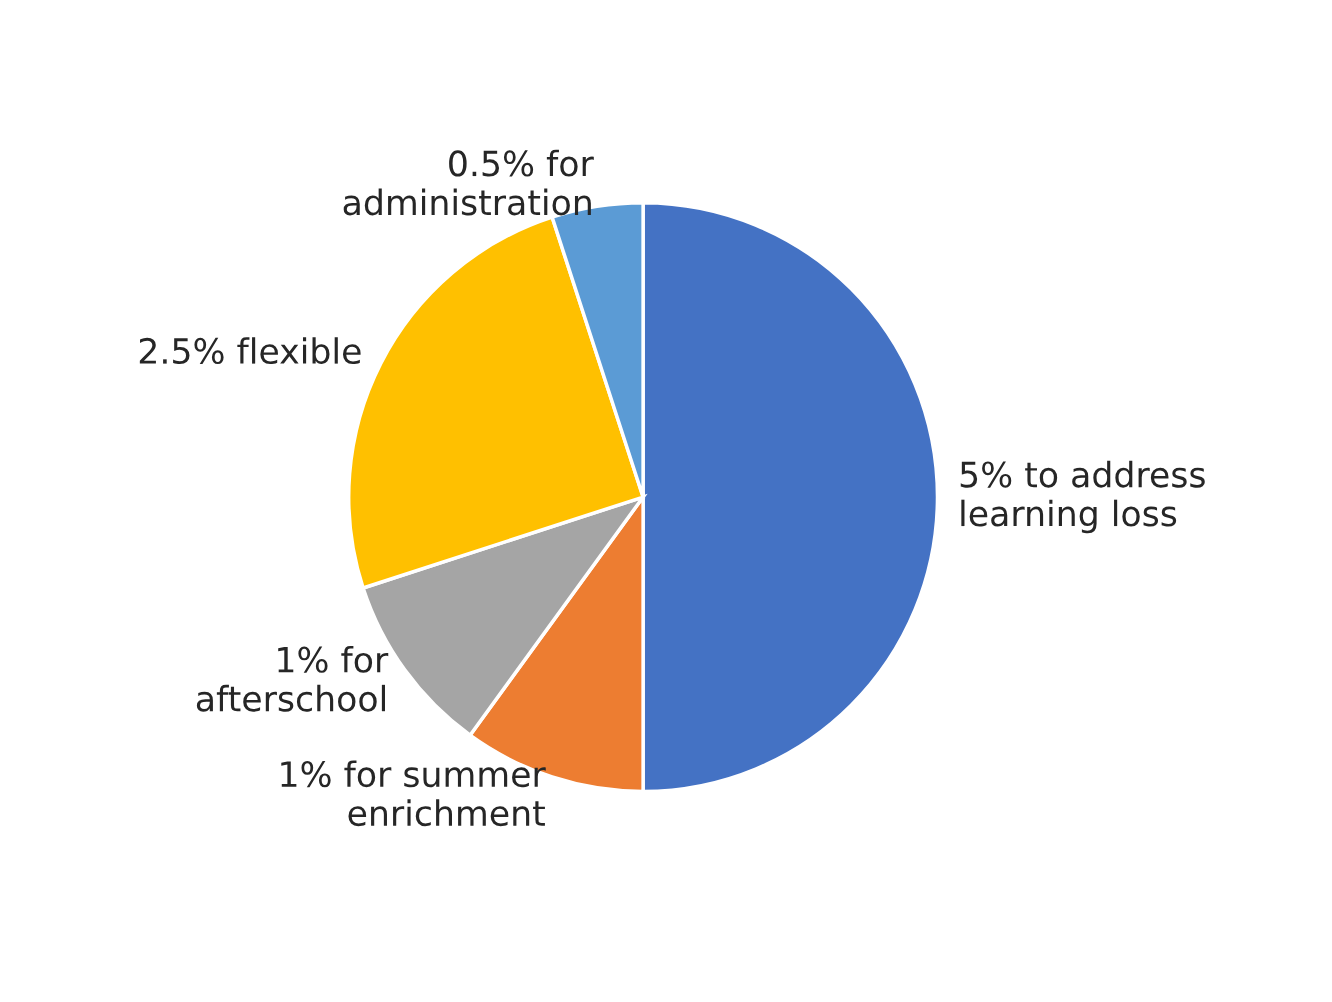  I want to click on slice-label: 2.5% flexible, so click(250, 351).